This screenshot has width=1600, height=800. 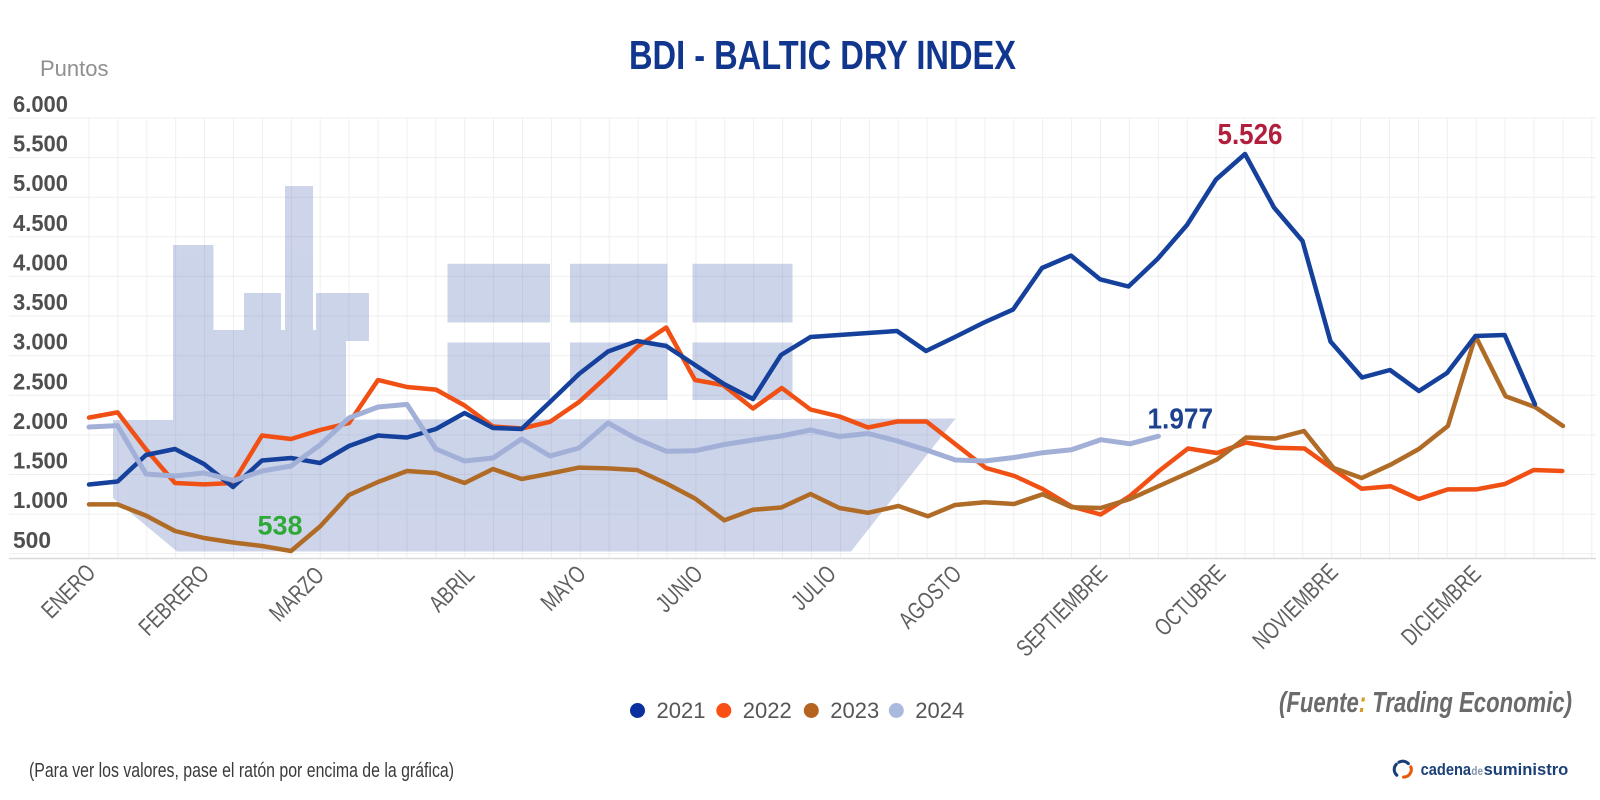 I want to click on svg-text: 500, so click(x=32, y=540).